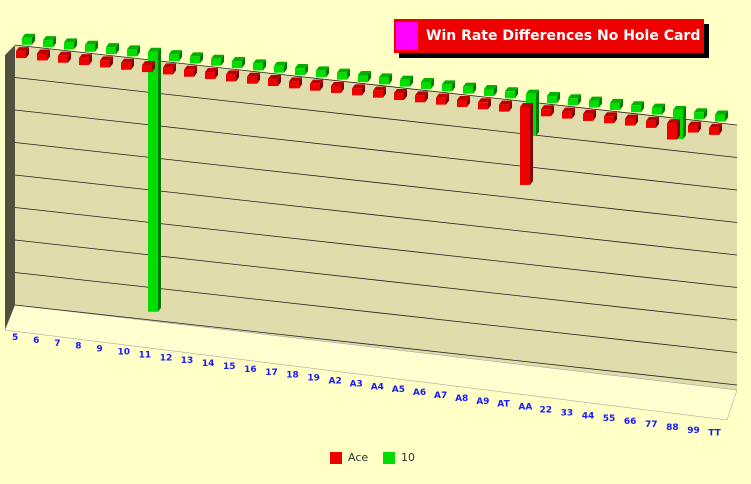 The width and height of the screenshot is (751, 484). Describe the element at coordinates (407, 36) in the screenshot. I see `title-icon` at that location.